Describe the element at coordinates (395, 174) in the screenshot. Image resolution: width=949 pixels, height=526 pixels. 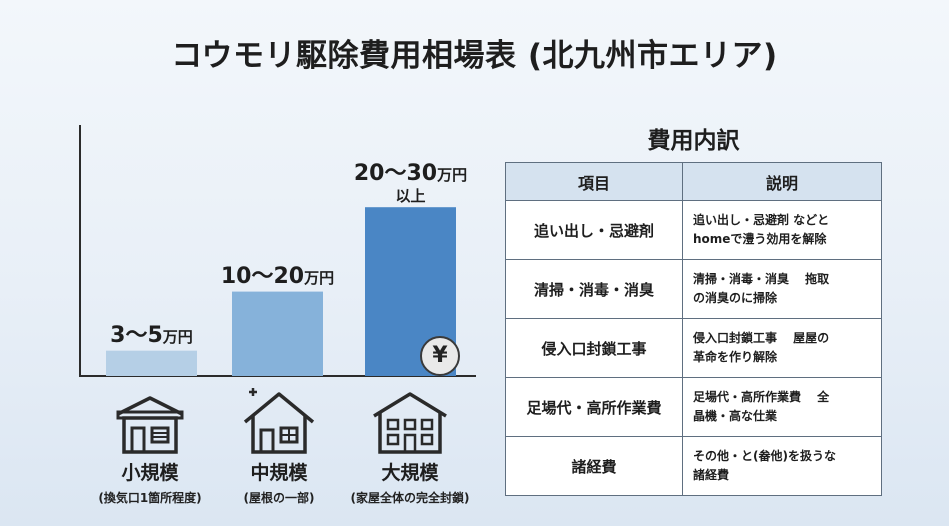
I see `bar-value-range: 20〜30` at that location.